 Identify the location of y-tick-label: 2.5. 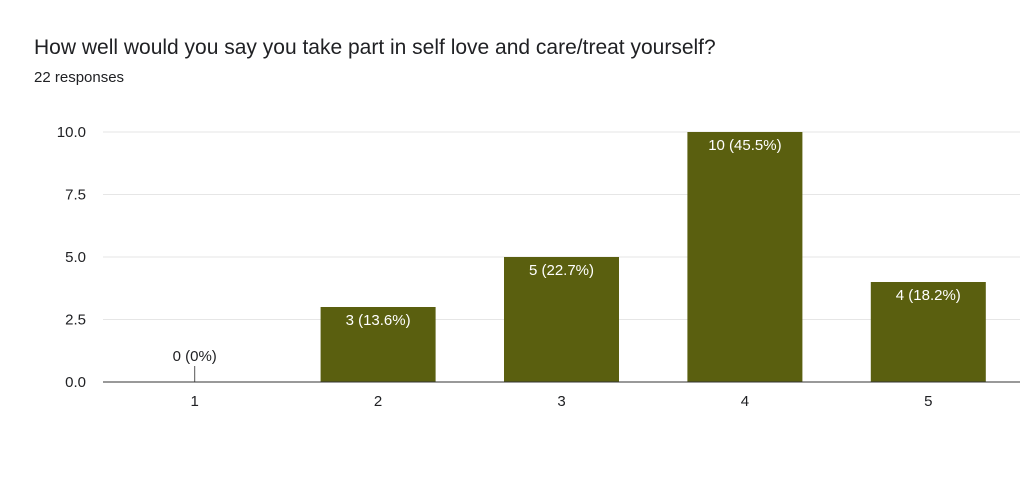
(75, 320).